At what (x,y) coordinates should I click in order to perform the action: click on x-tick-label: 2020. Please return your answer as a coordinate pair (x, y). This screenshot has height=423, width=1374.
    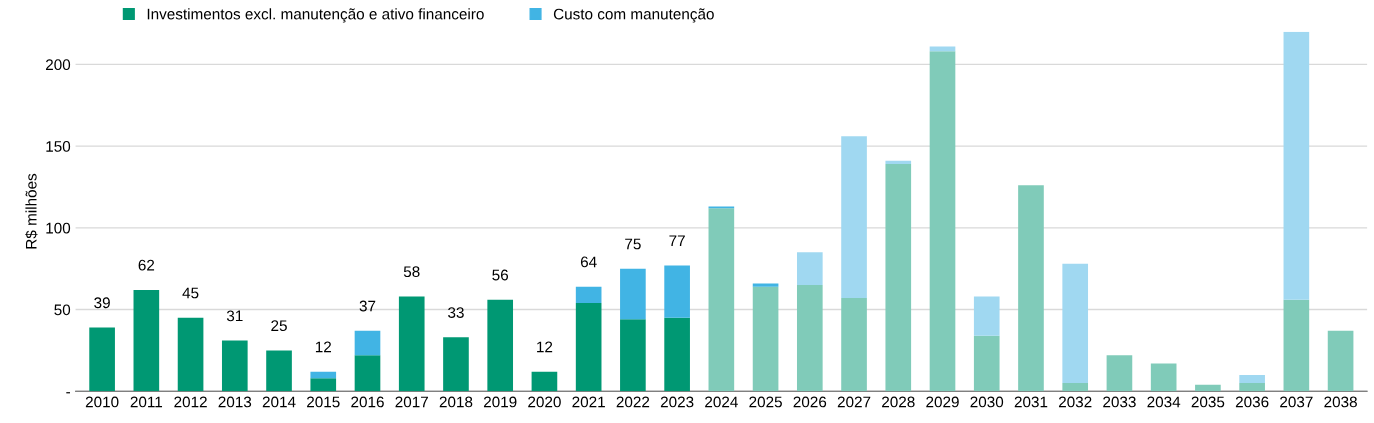
    Looking at the image, I should click on (544, 402).